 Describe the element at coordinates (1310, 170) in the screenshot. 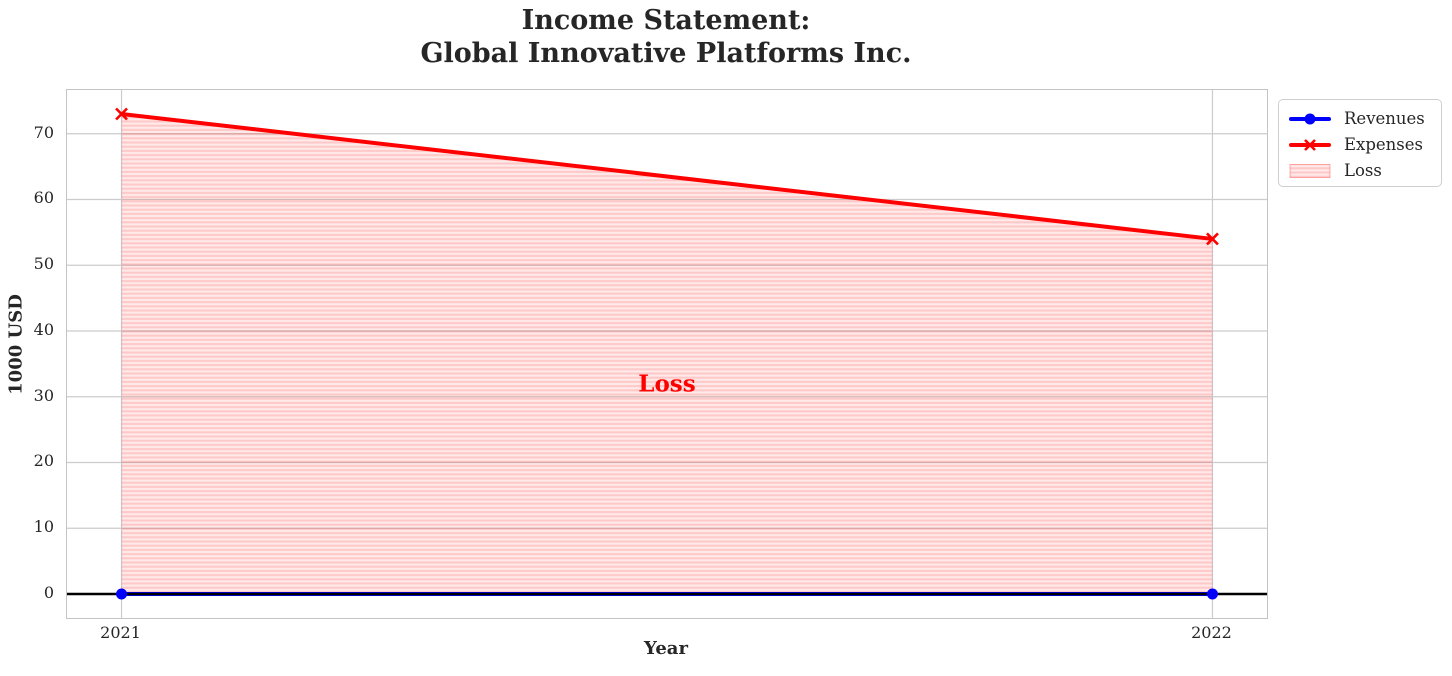

I see `loss-patch-icon` at that location.